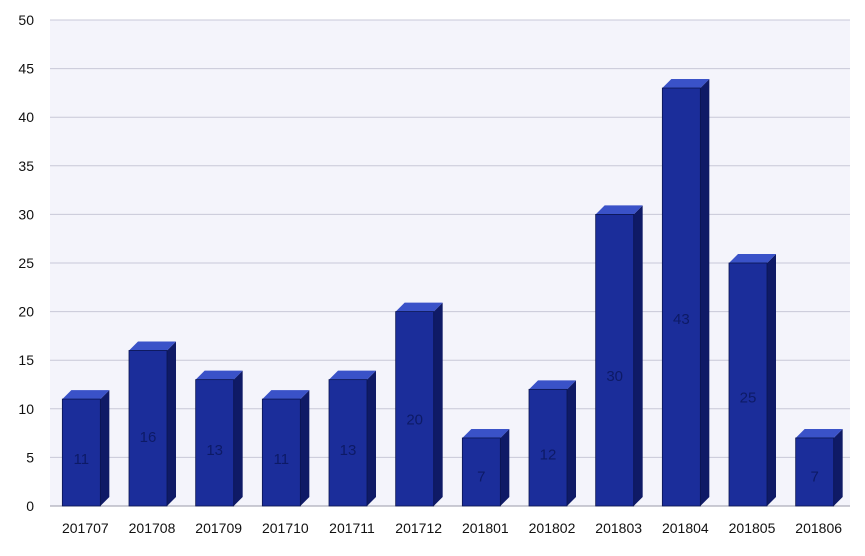 The height and width of the screenshot is (556, 865). I want to click on y-tick-label: 45, so click(26, 69).